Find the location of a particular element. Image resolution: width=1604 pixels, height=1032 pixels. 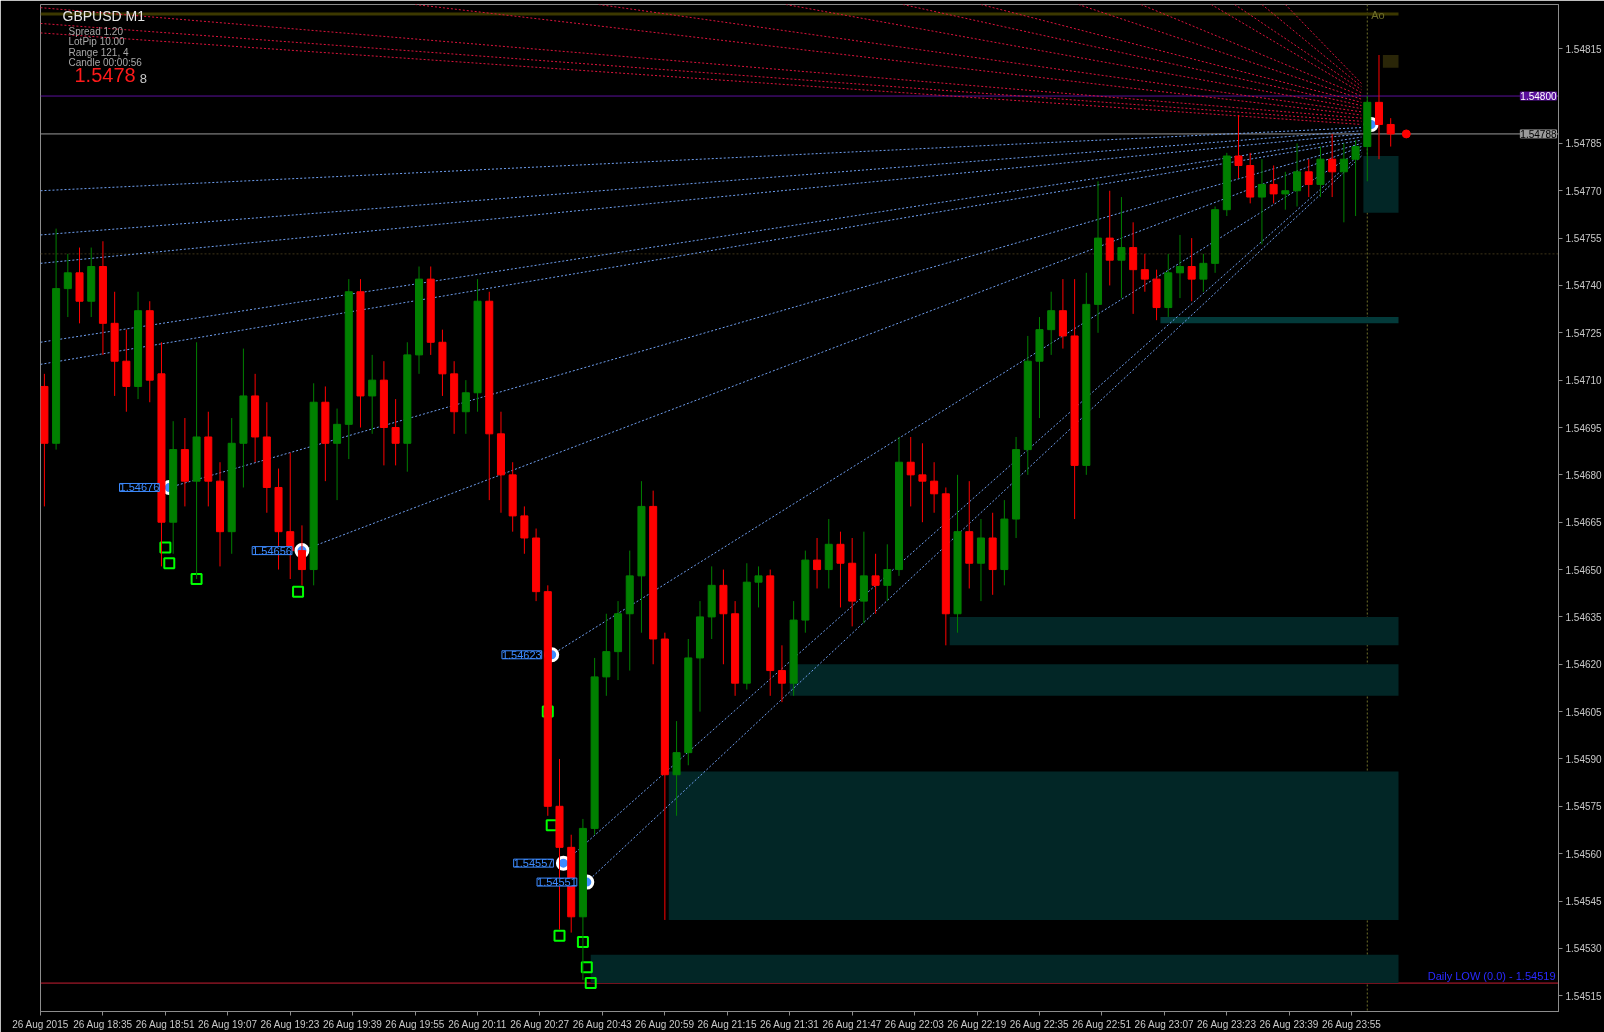

annotation: Daily LOW (0.0) - 1.54519 is located at coordinates (1491, 976).